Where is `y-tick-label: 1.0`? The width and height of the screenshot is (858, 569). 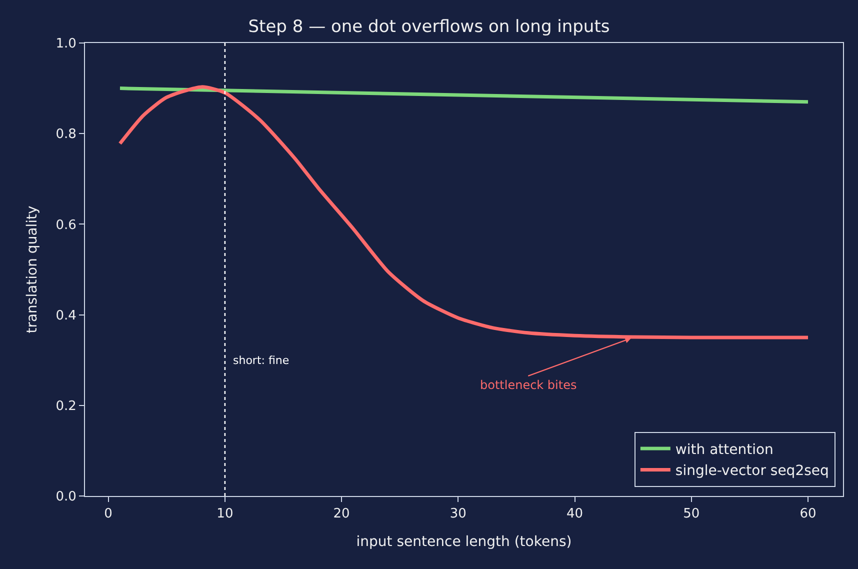 y-tick-label: 1.0 is located at coordinates (66, 44).